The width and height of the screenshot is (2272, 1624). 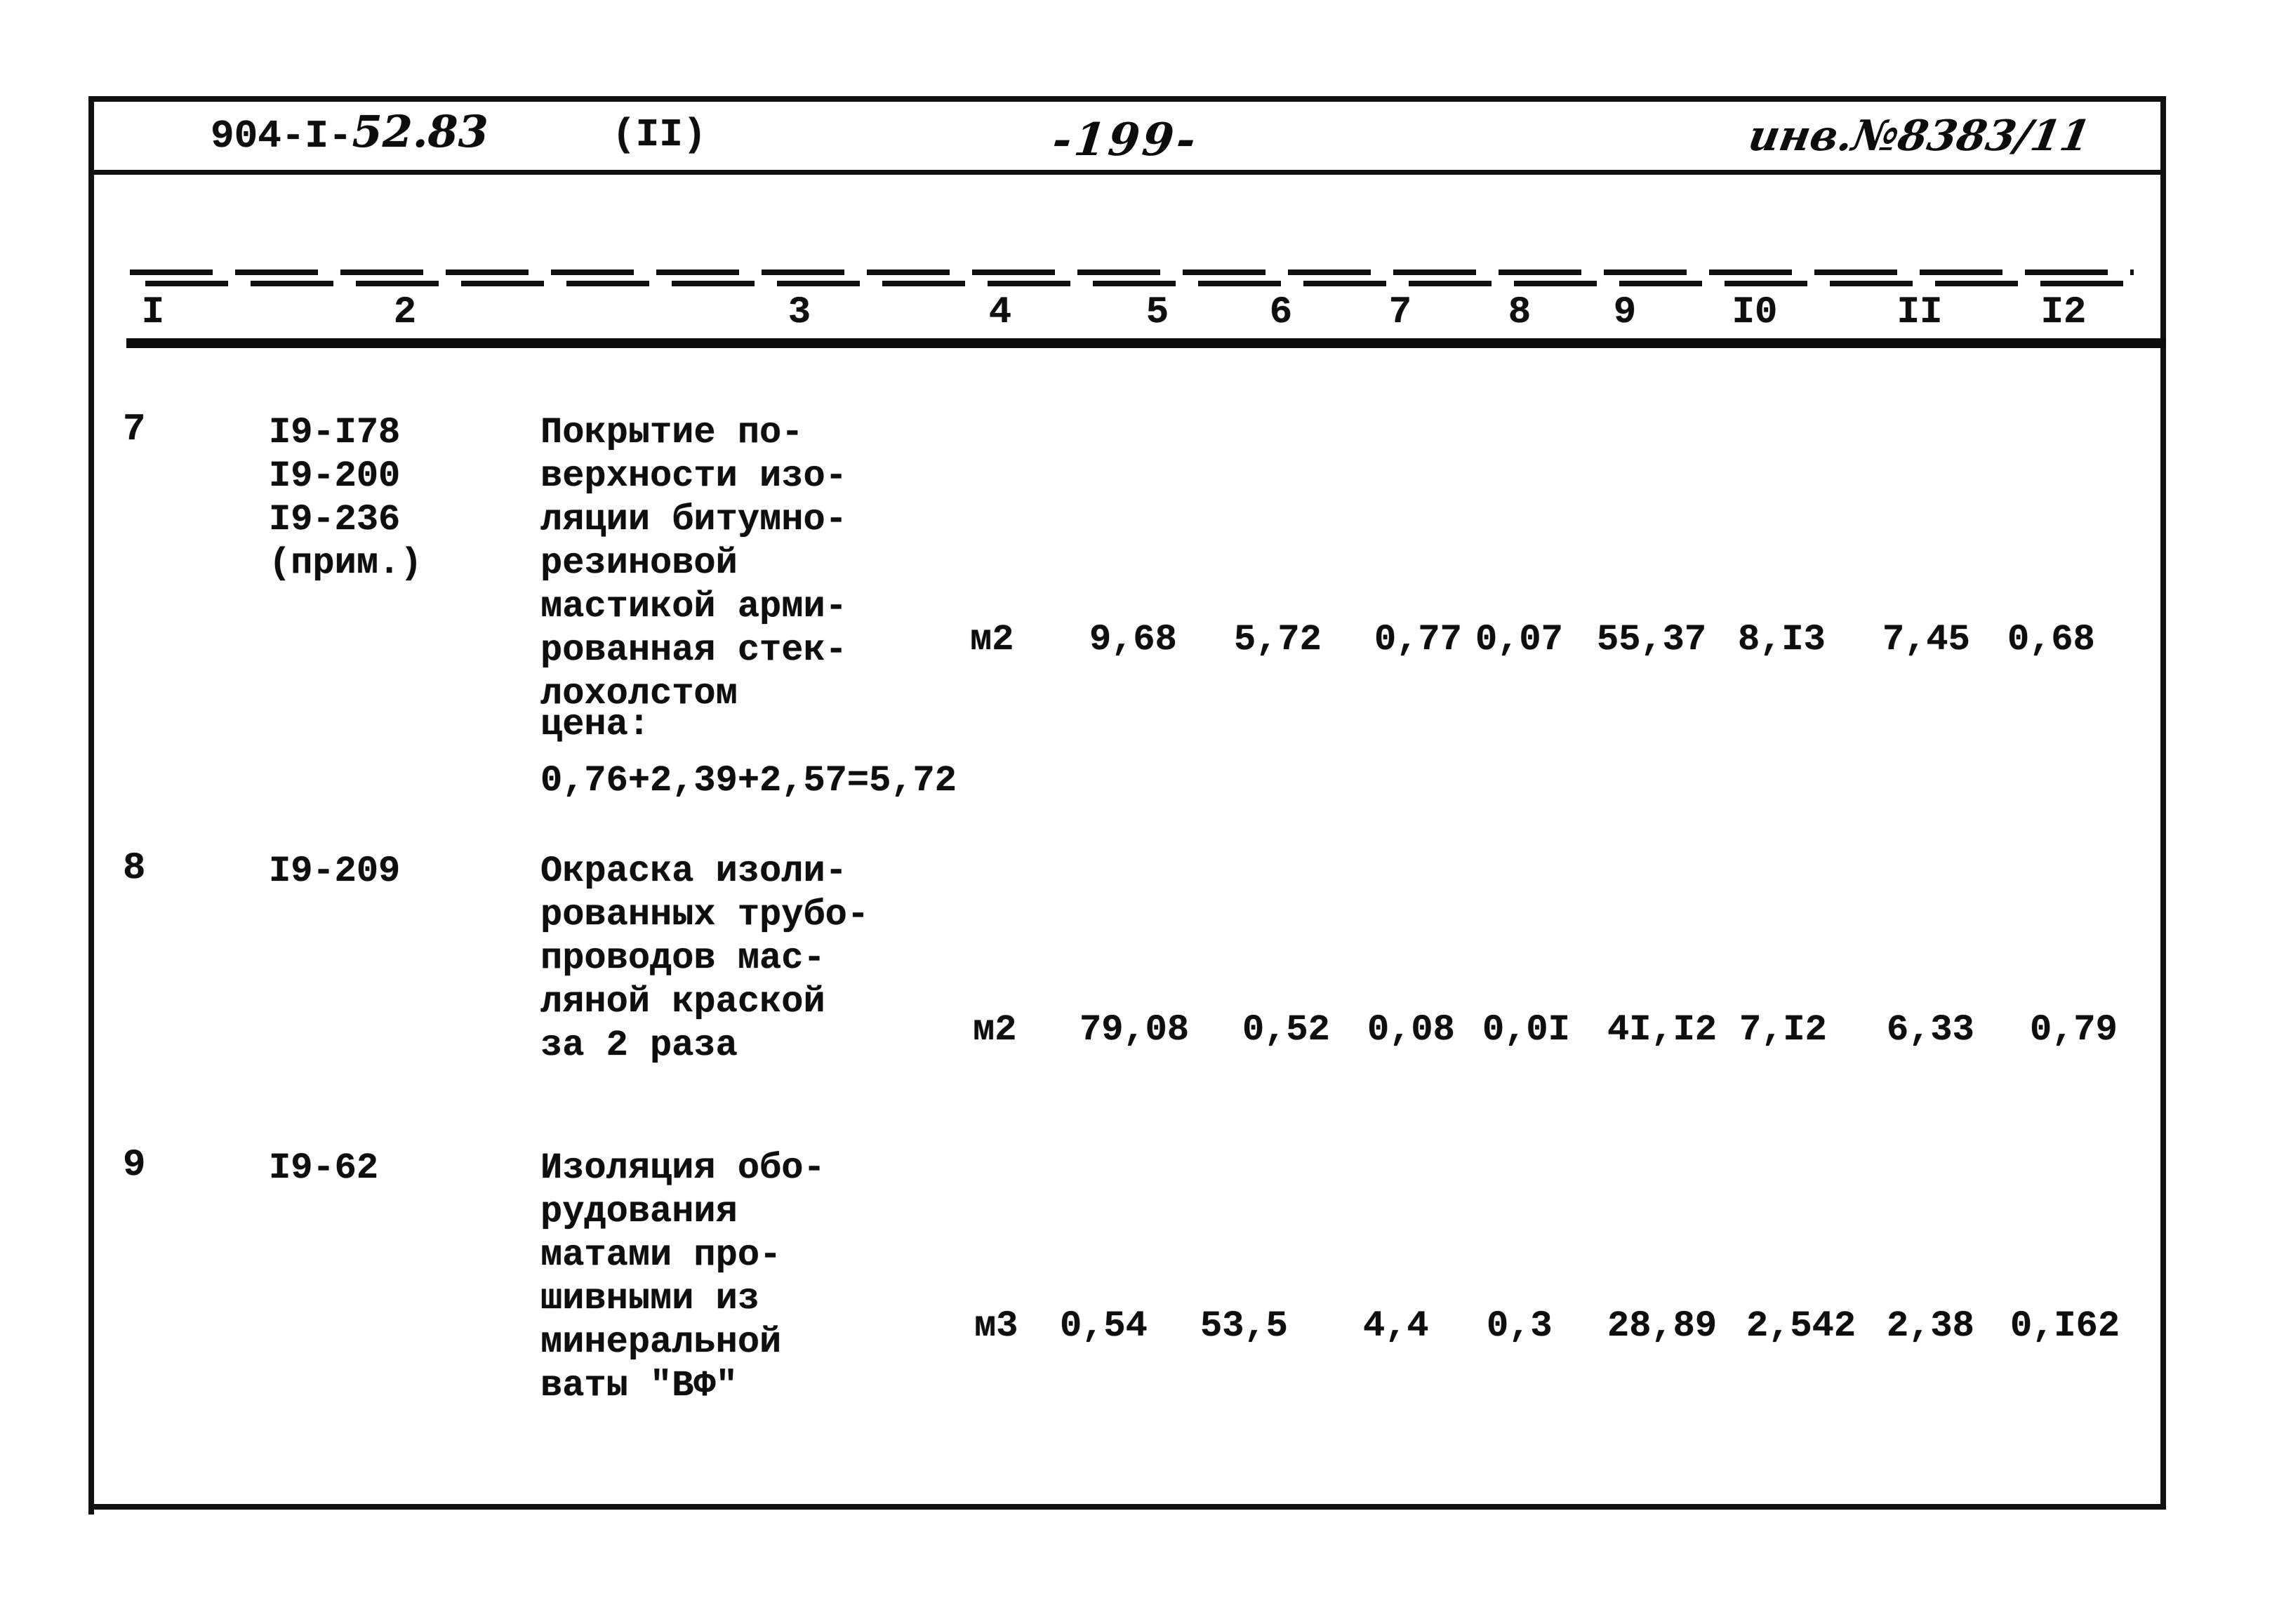 I want to click on value-cell: 9,68, so click(x=1133, y=639).